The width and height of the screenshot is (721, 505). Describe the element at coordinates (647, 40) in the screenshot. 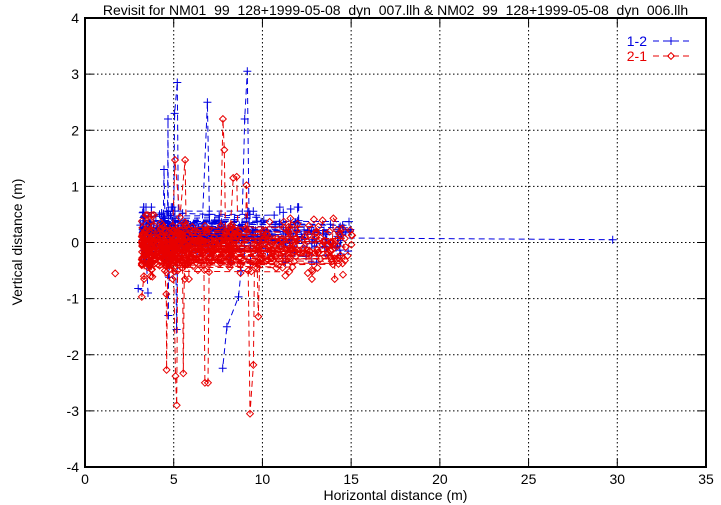

I see `legend-item-1-2: 1-2` at that location.